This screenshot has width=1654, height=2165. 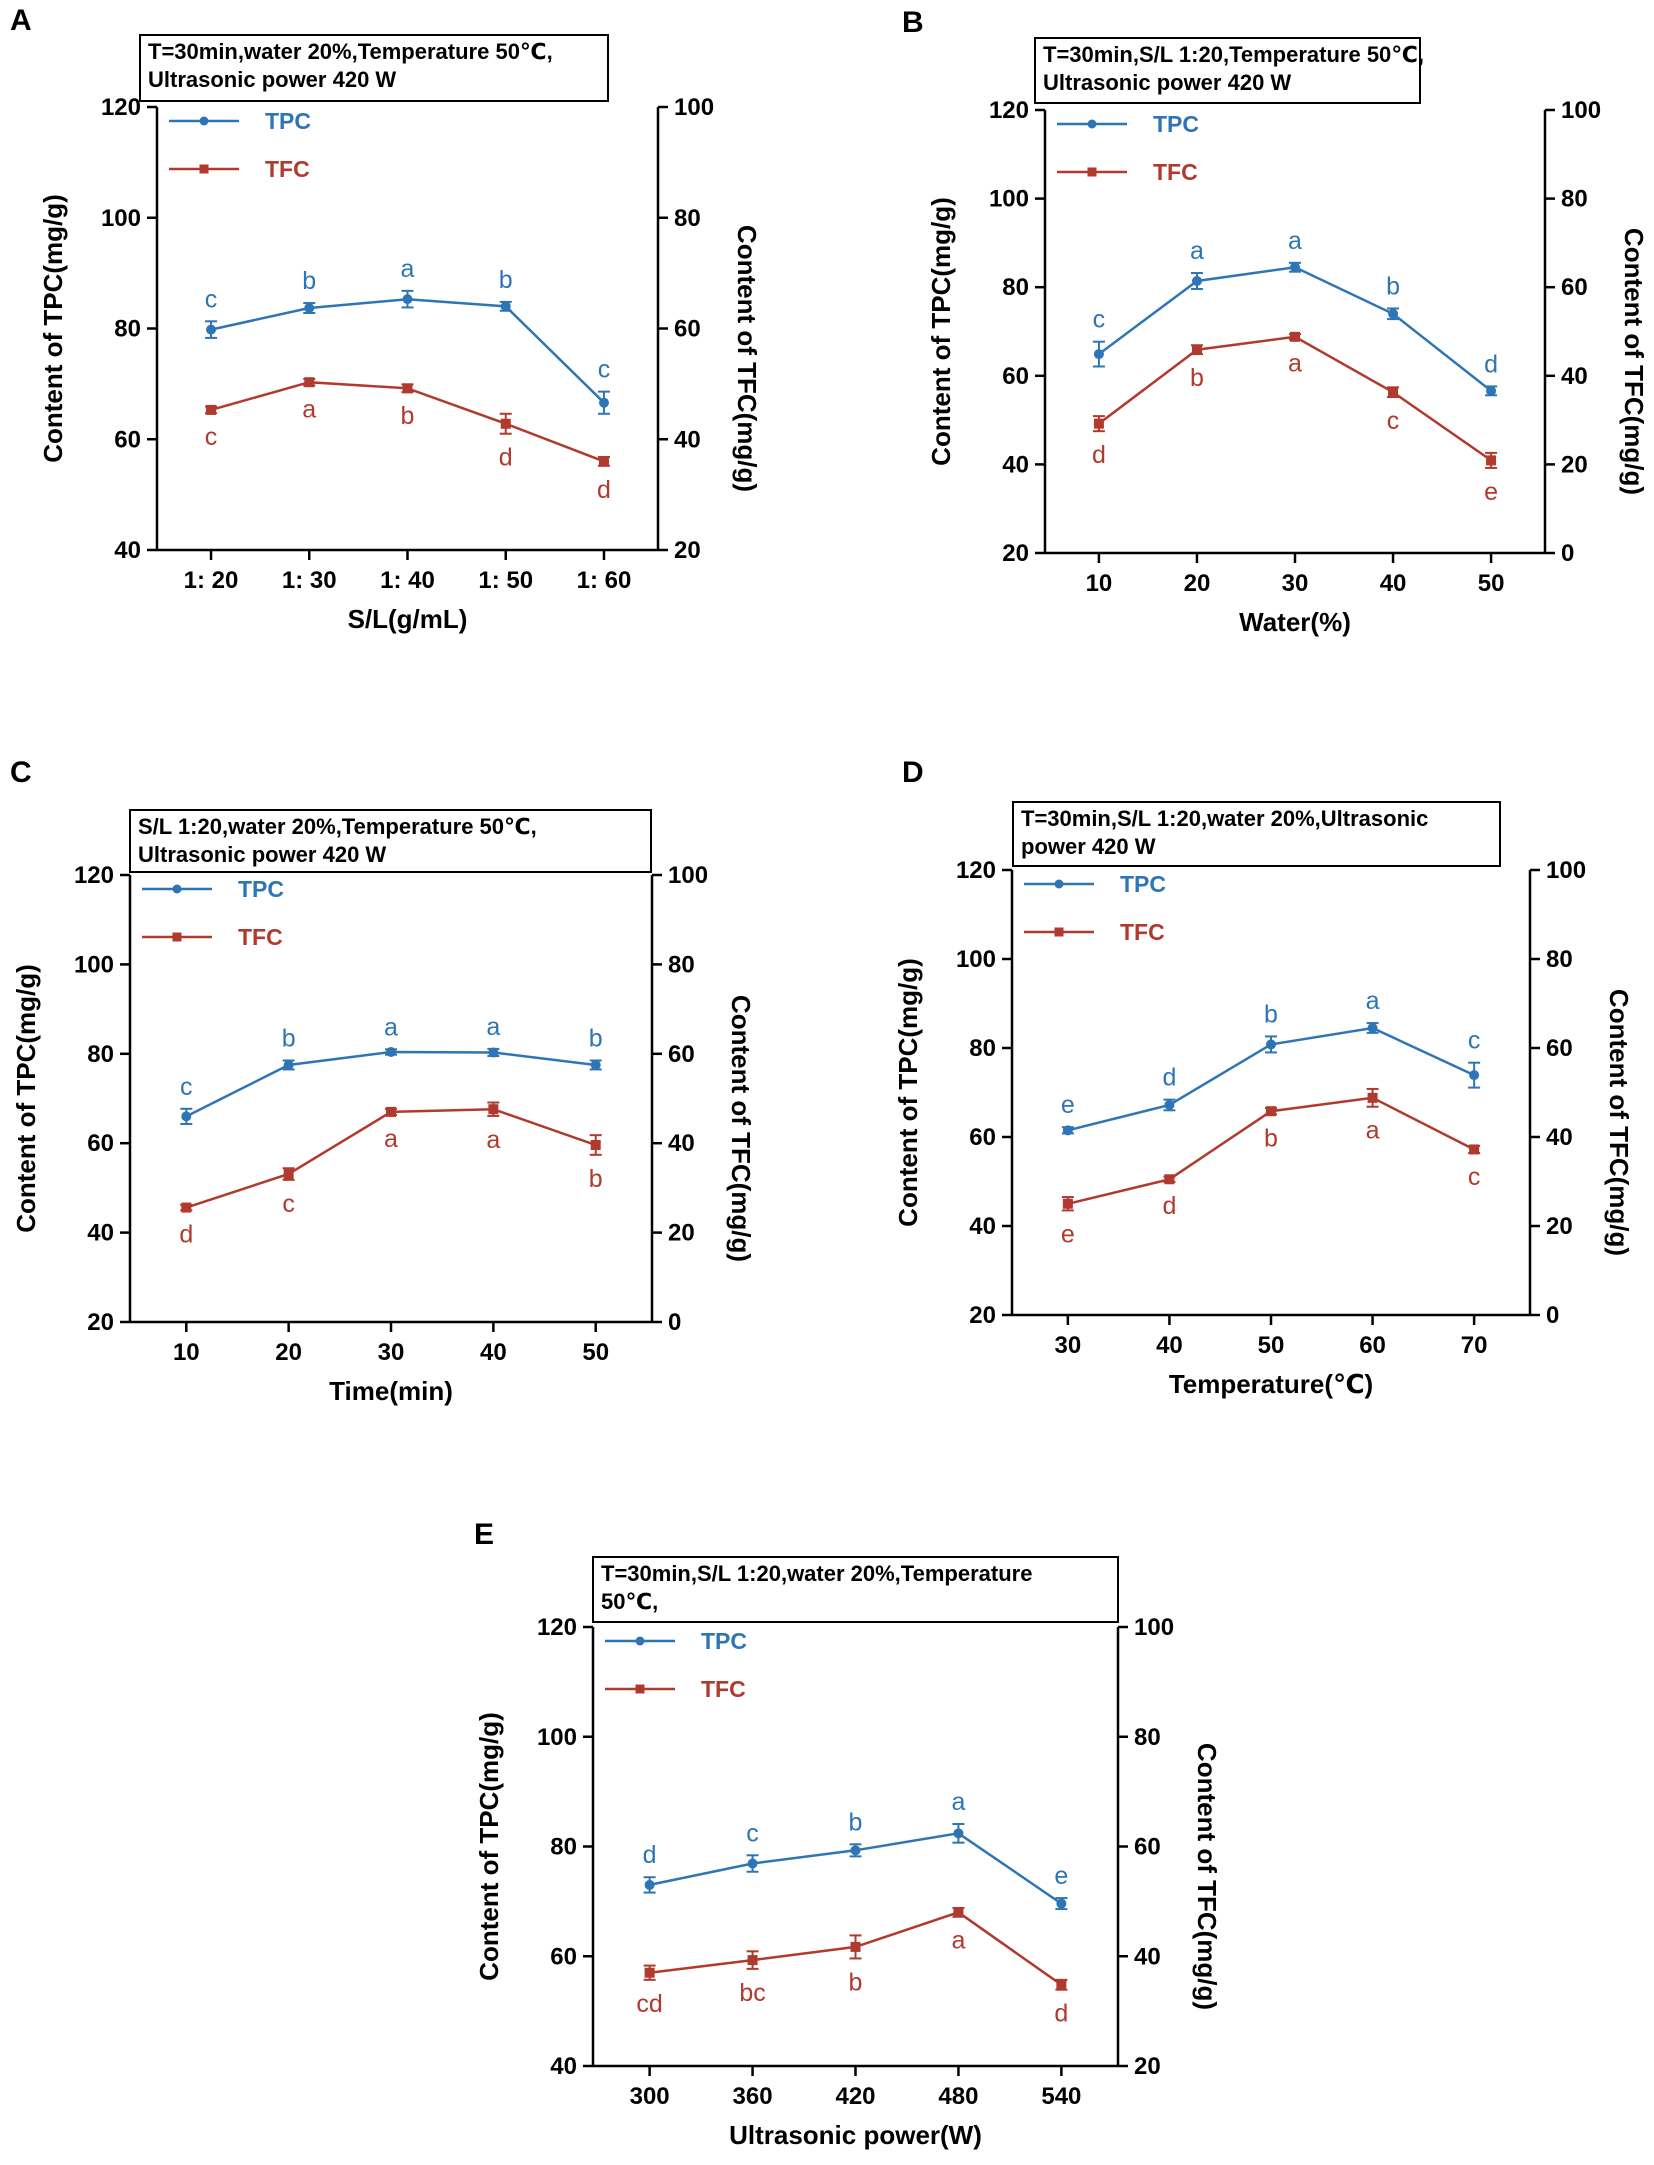 I want to click on left-axis-title: Content of TPC(mg/g), so click(x=908, y=1092).